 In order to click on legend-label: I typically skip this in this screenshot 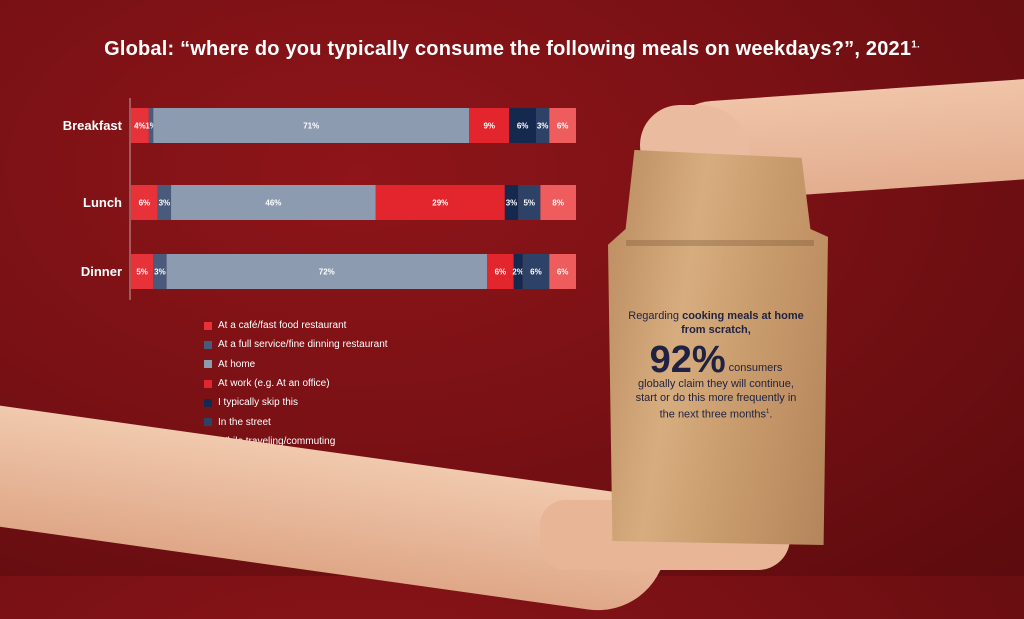, I will do `click(258, 403)`.